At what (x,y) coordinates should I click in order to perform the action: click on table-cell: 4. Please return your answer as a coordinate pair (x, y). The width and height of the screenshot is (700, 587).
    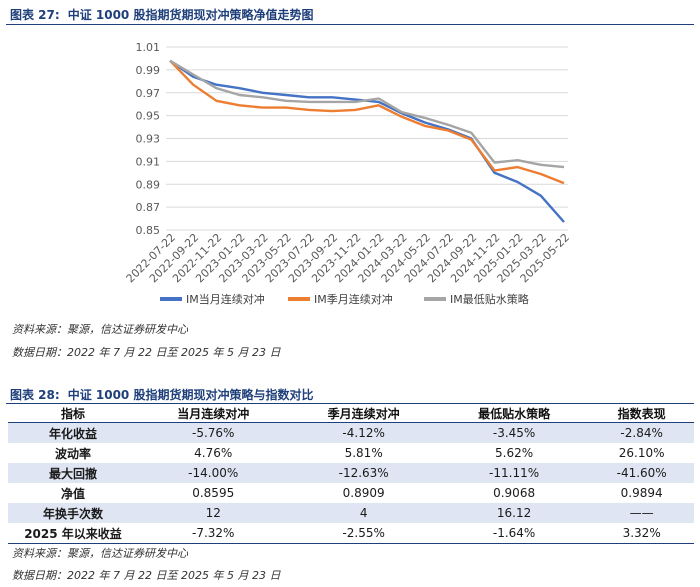
    Looking at the image, I should click on (363, 513).